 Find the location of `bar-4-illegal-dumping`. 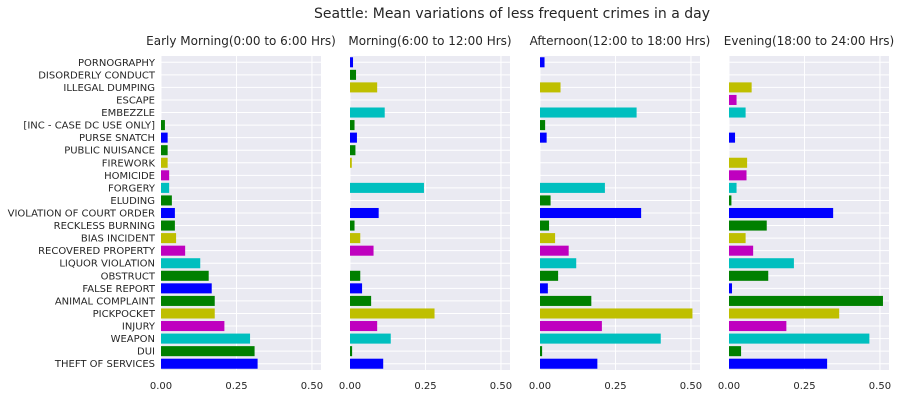

bar-4-illegal-dumping is located at coordinates (740, 87).